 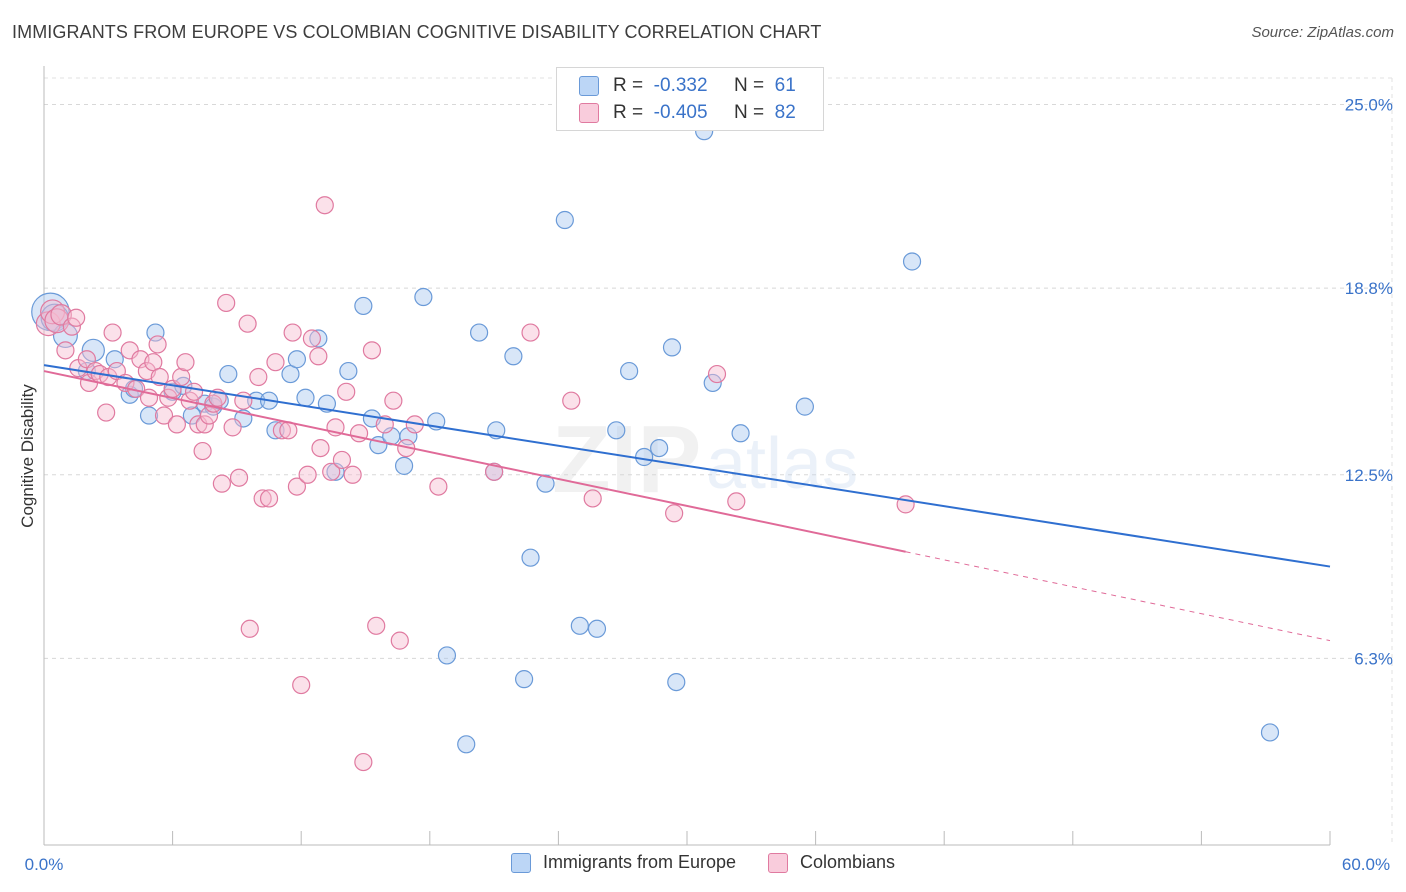 I want to click on y-tick-labels: 6.3% 12.5% 18.8% 25.0%, so click(x=1369, y=382).